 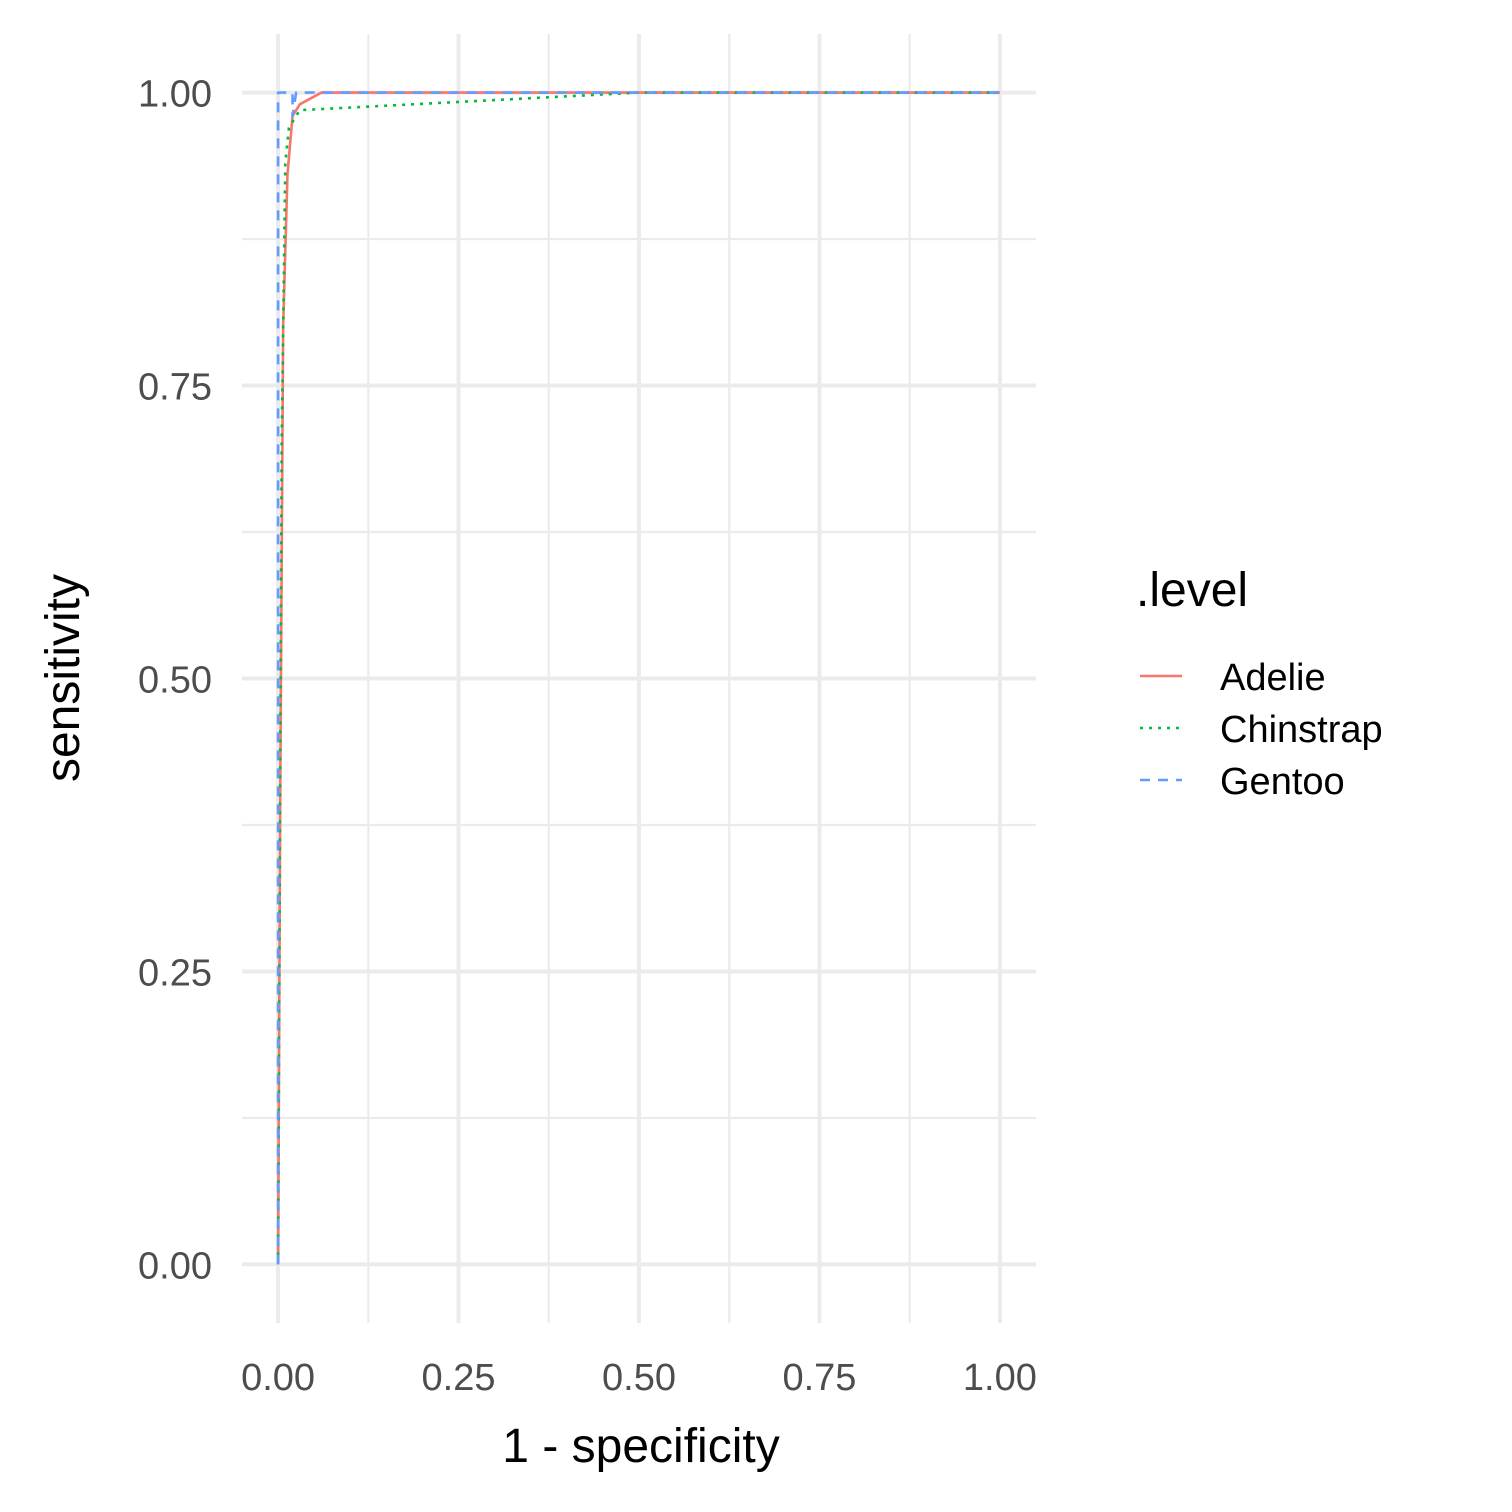 I want to click on legend-title: .level, so click(x=1192, y=590).